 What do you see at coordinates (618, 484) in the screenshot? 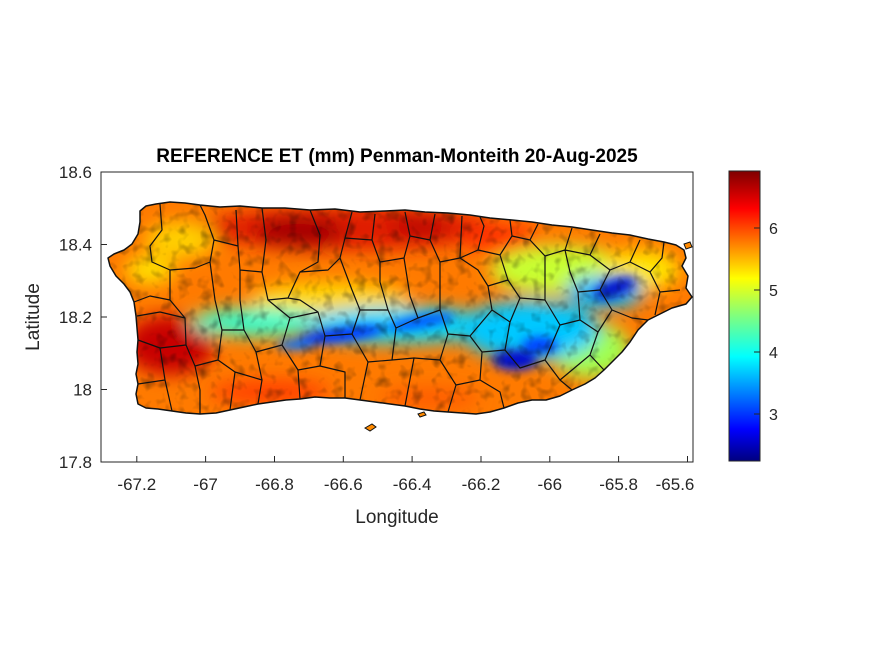
I see `x-tick-label: -65.8` at bounding box center [618, 484].